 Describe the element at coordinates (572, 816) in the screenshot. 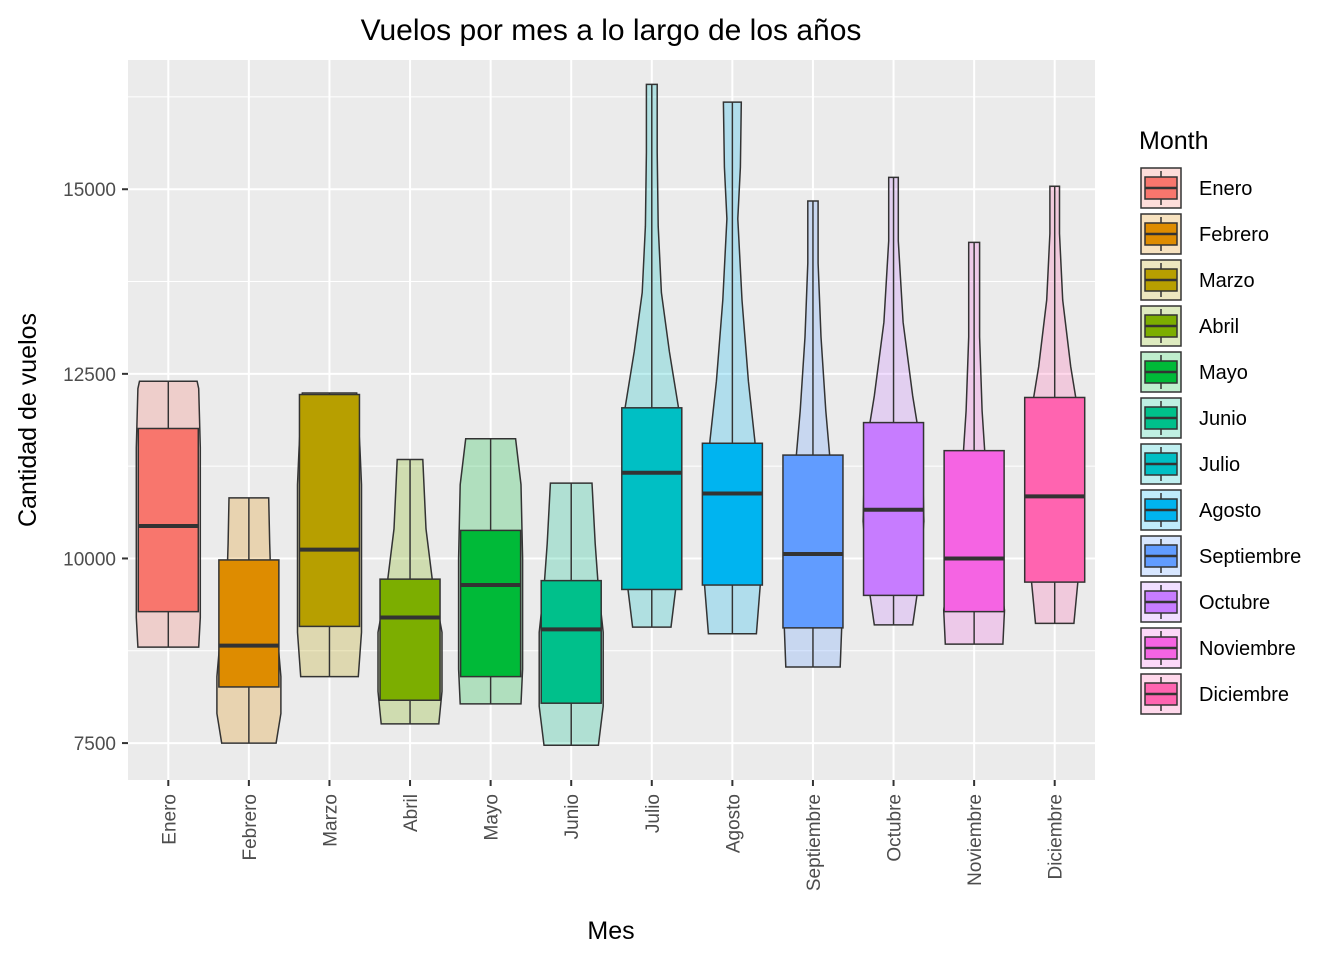

I see `x-tick-label: Junio` at that location.